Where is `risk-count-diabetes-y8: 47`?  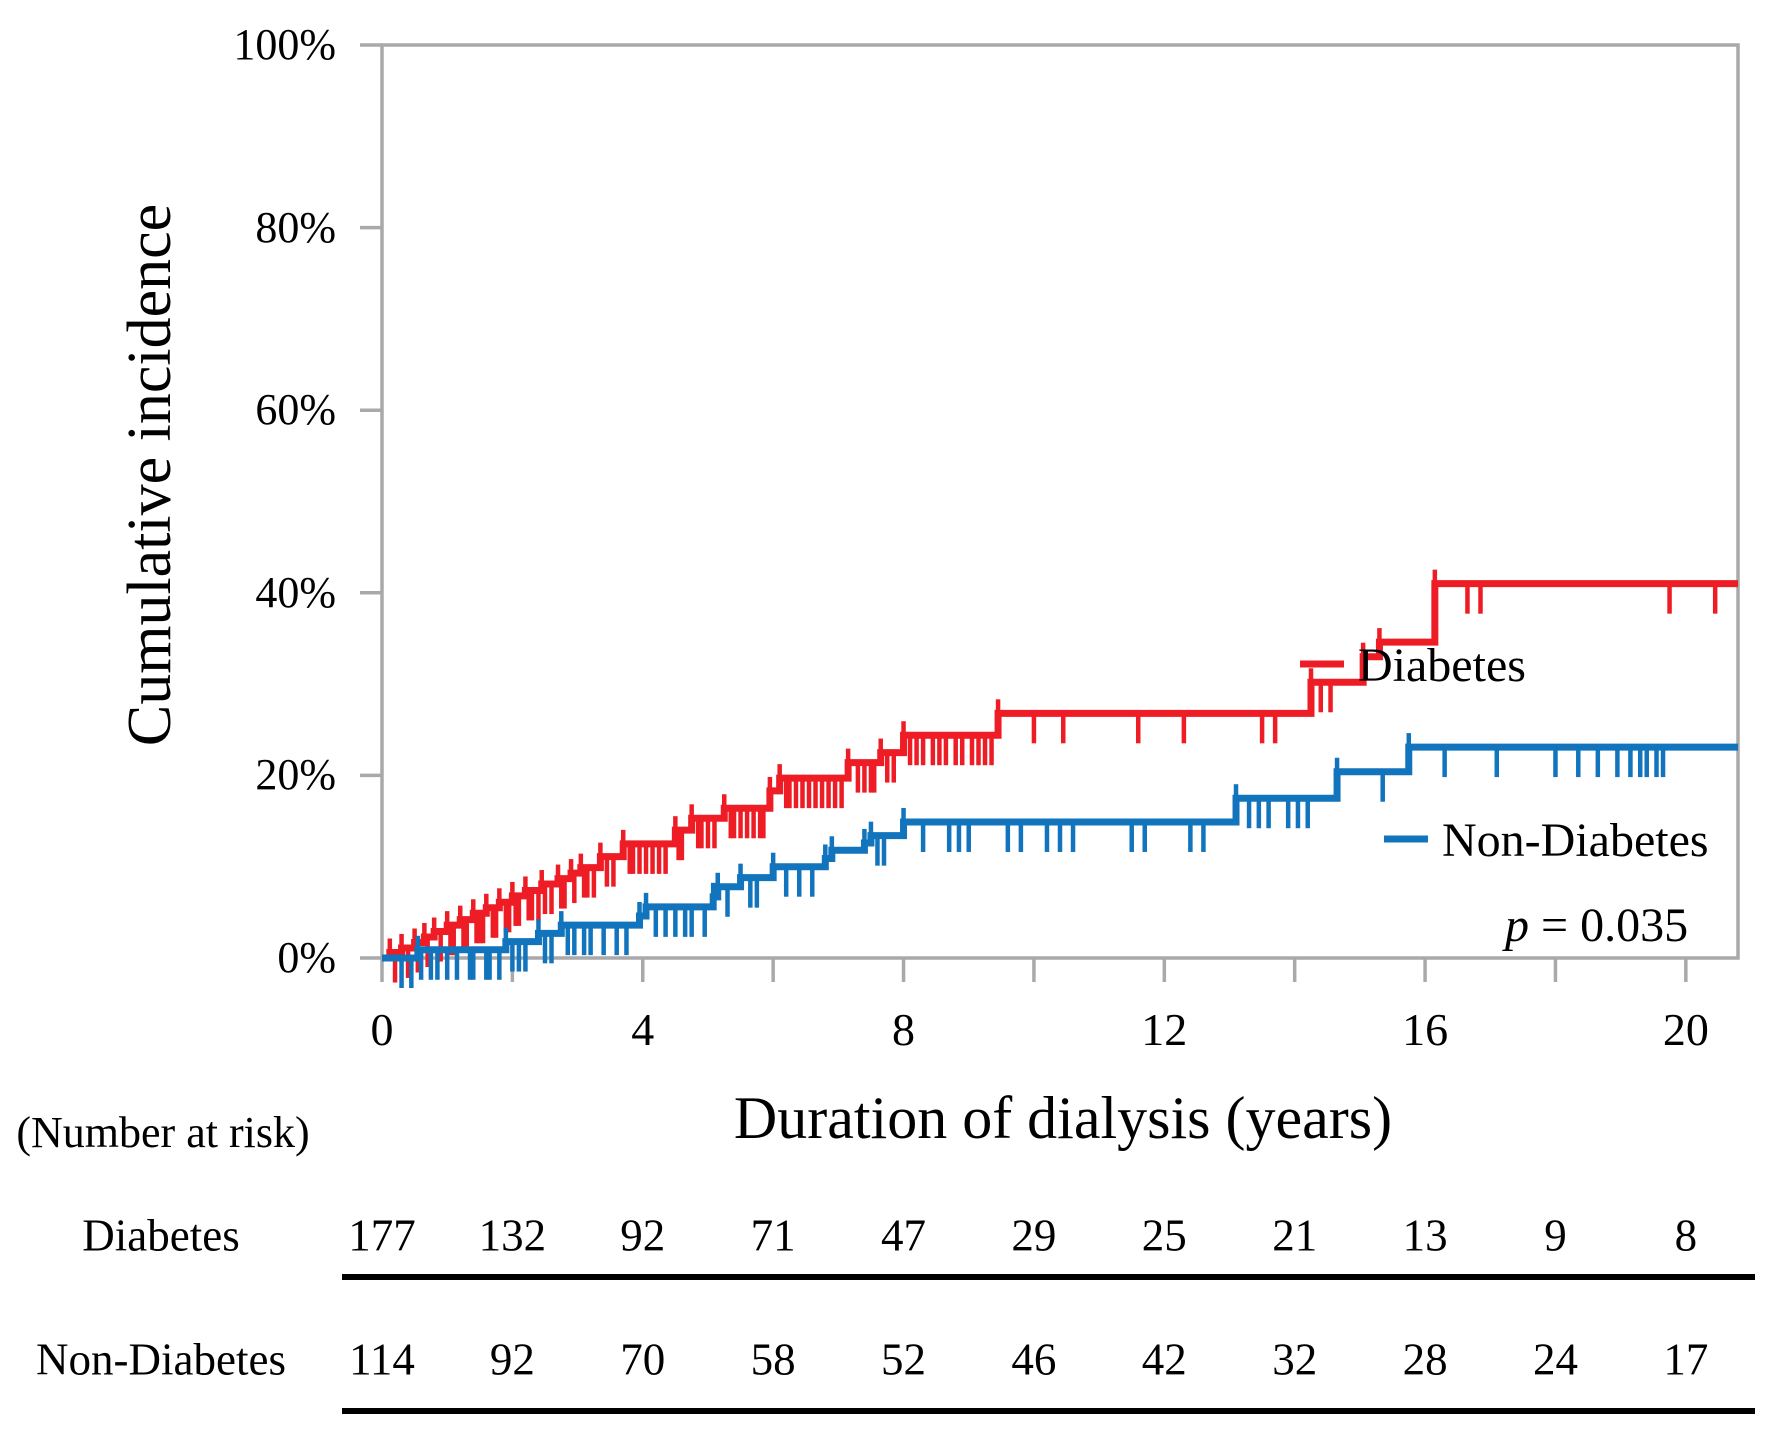
risk-count-diabetes-y8: 47 is located at coordinates (904, 1235).